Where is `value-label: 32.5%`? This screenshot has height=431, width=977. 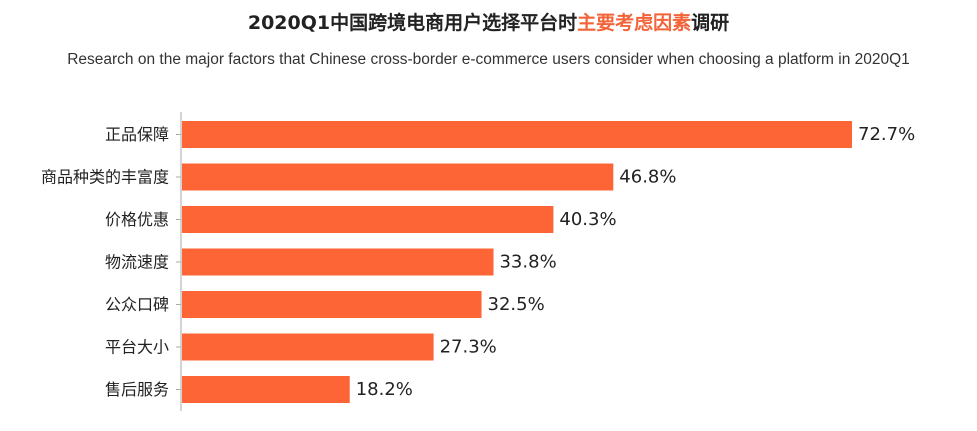
value-label: 32.5% is located at coordinates (516, 304).